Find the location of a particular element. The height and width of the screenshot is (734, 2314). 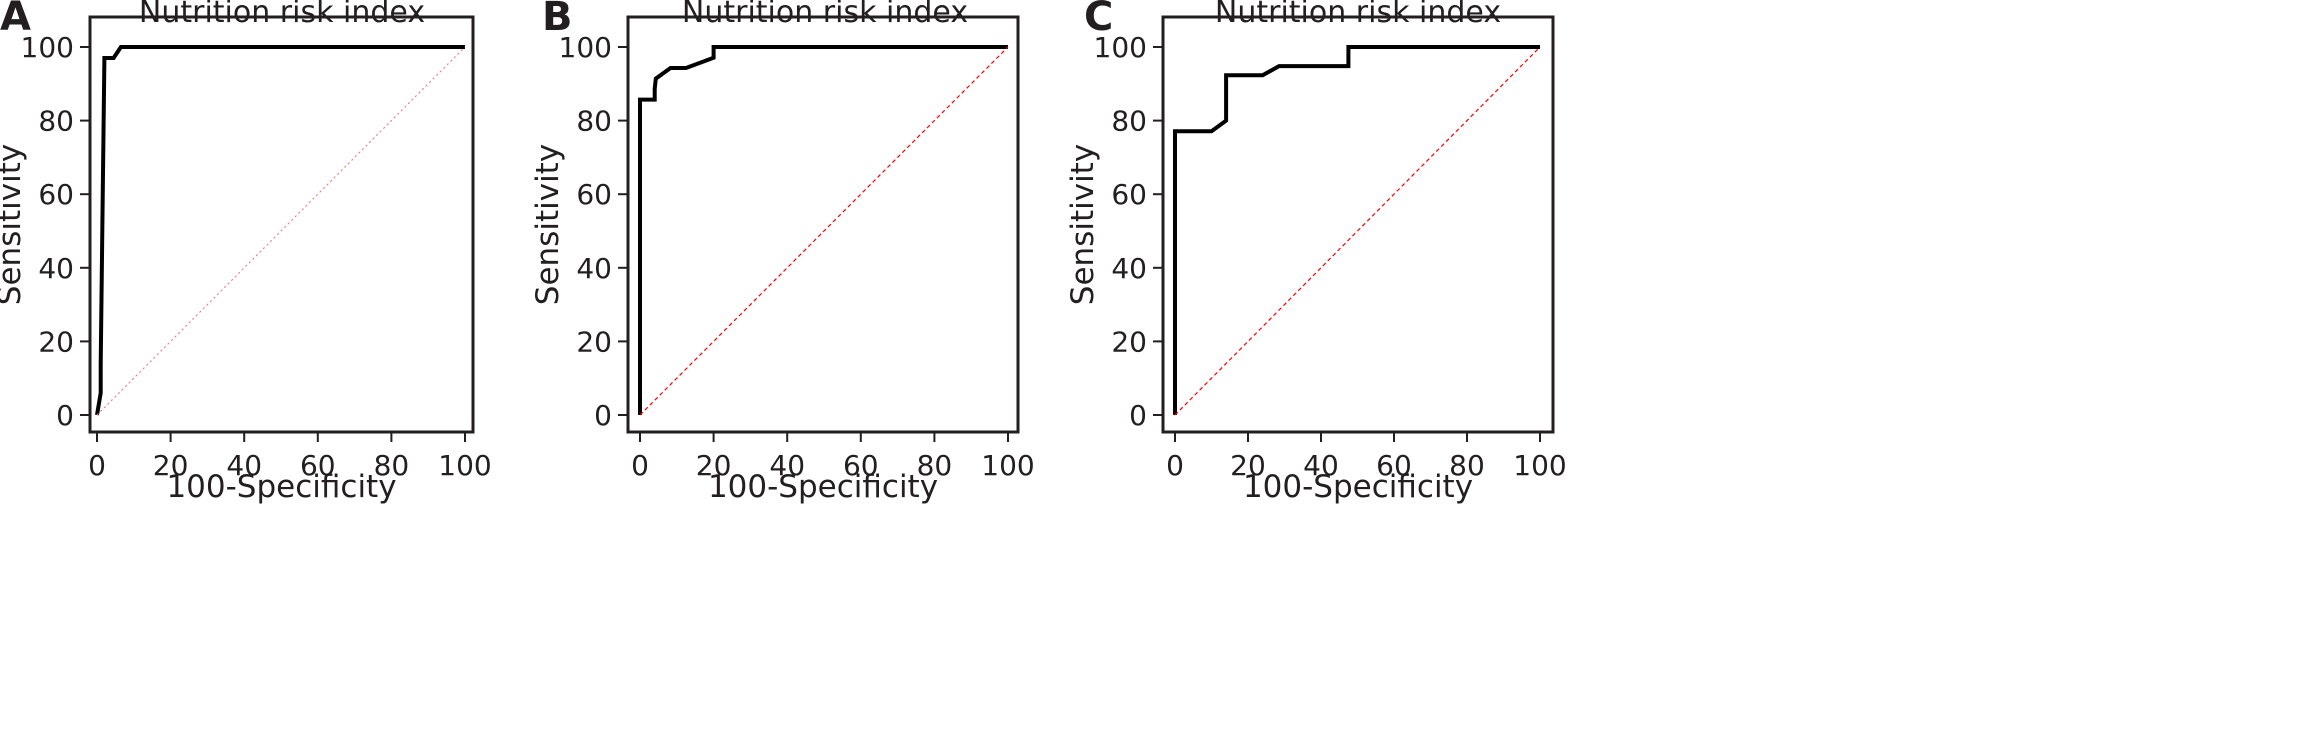

panel-letter: B is located at coordinates (557, 20).